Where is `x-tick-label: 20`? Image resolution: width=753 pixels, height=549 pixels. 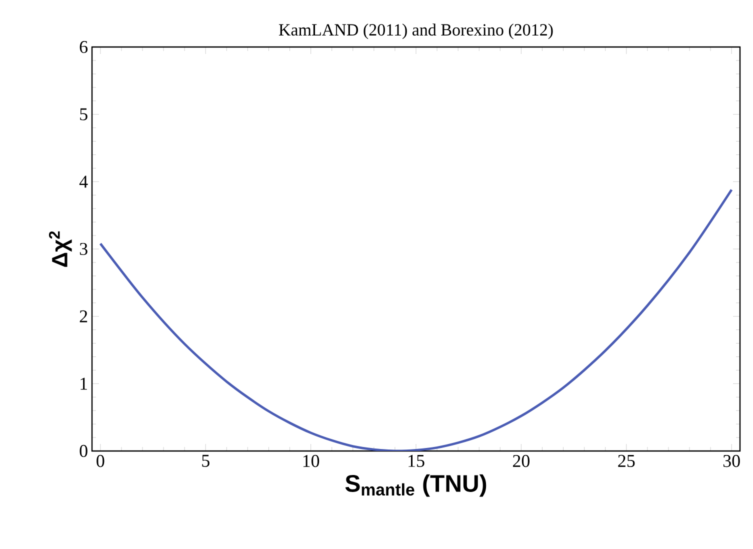 x-tick-label: 20 is located at coordinates (521, 461).